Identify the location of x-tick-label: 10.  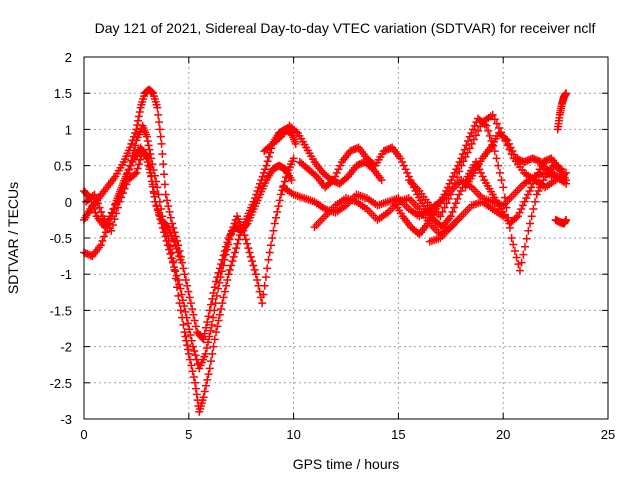
(293, 434).